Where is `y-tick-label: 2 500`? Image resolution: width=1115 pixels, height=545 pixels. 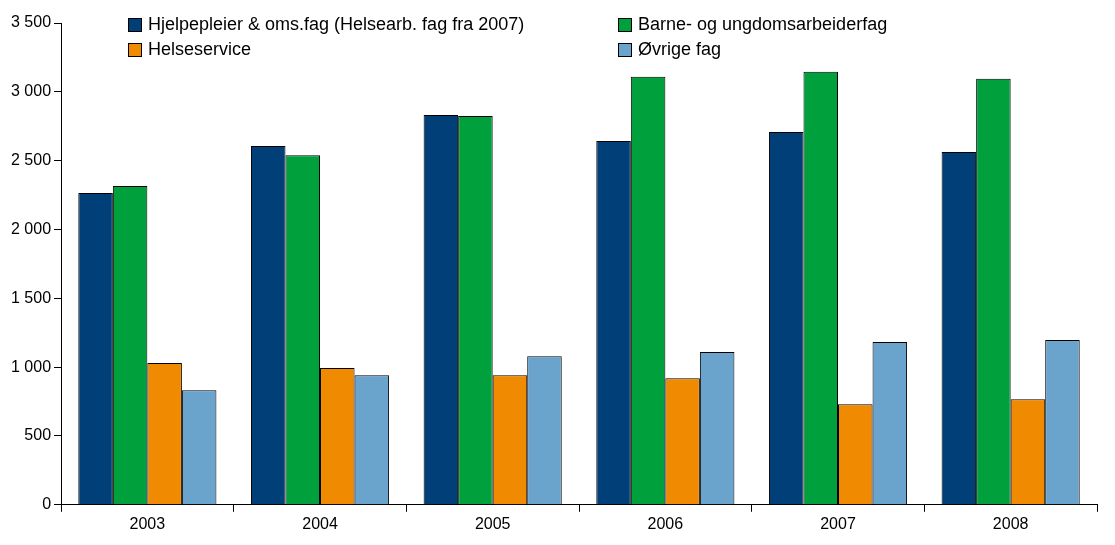
y-tick-label: 2 500 is located at coordinates (31, 160).